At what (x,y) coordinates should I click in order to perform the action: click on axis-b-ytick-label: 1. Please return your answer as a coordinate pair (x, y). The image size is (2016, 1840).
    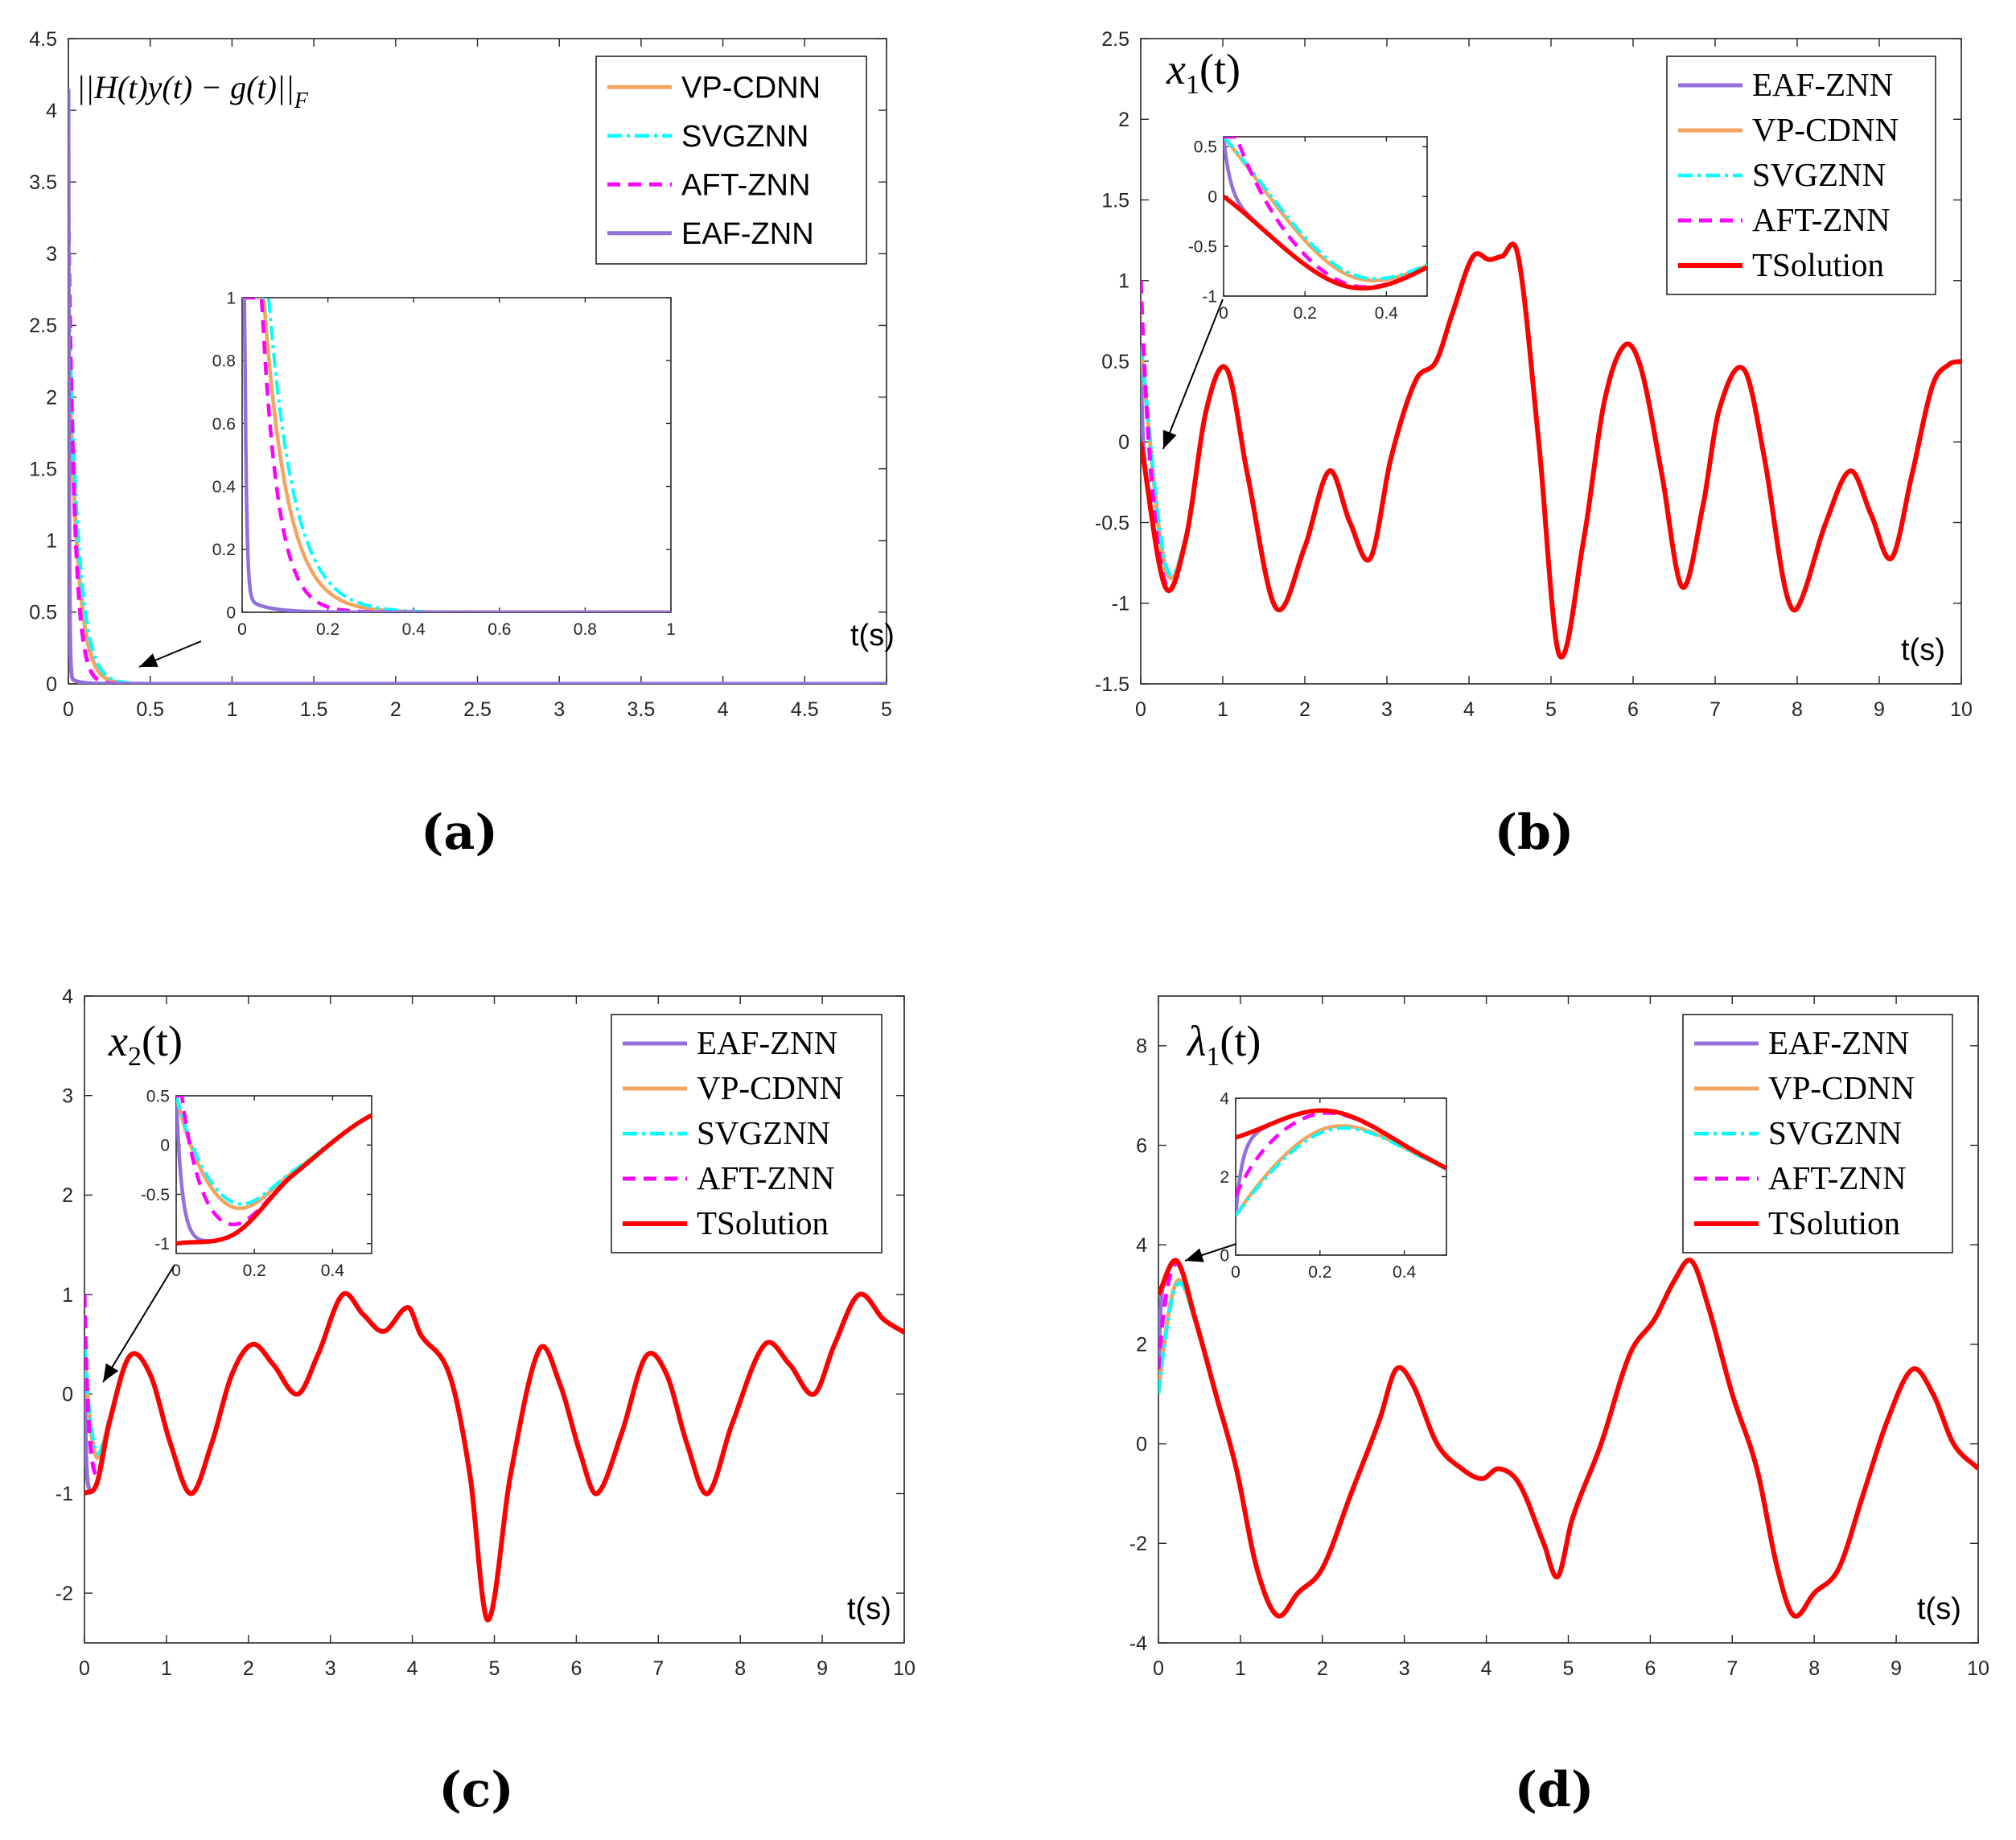
    Looking at the image, I should click on (1124, 281).